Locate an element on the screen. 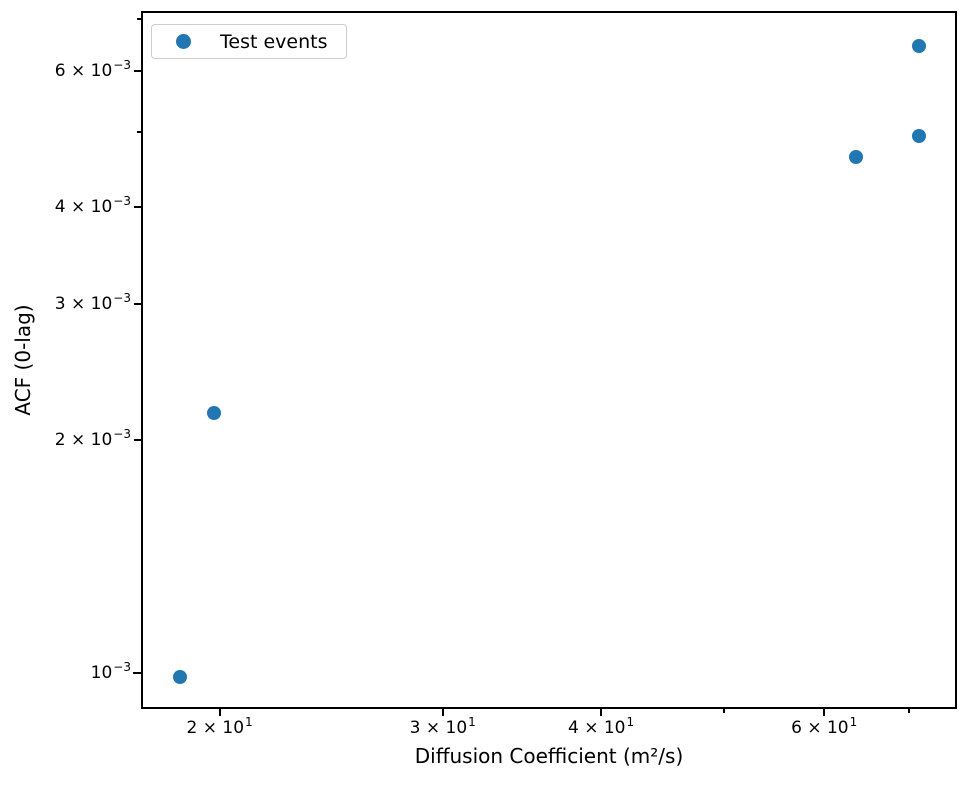 This screenshot has height=787, width=971. legend-box: Test events is located at coordinates (249, 41).